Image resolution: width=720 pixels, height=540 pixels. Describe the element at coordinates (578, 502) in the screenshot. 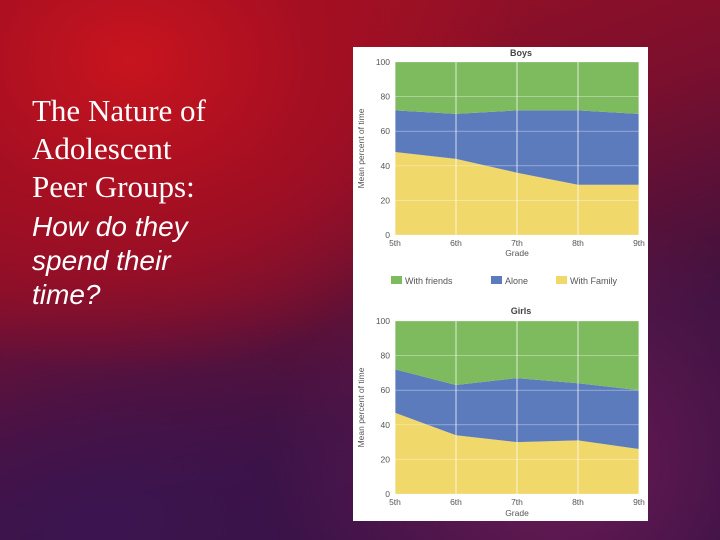

I see `girls-xtick-label: 8th` at that location.